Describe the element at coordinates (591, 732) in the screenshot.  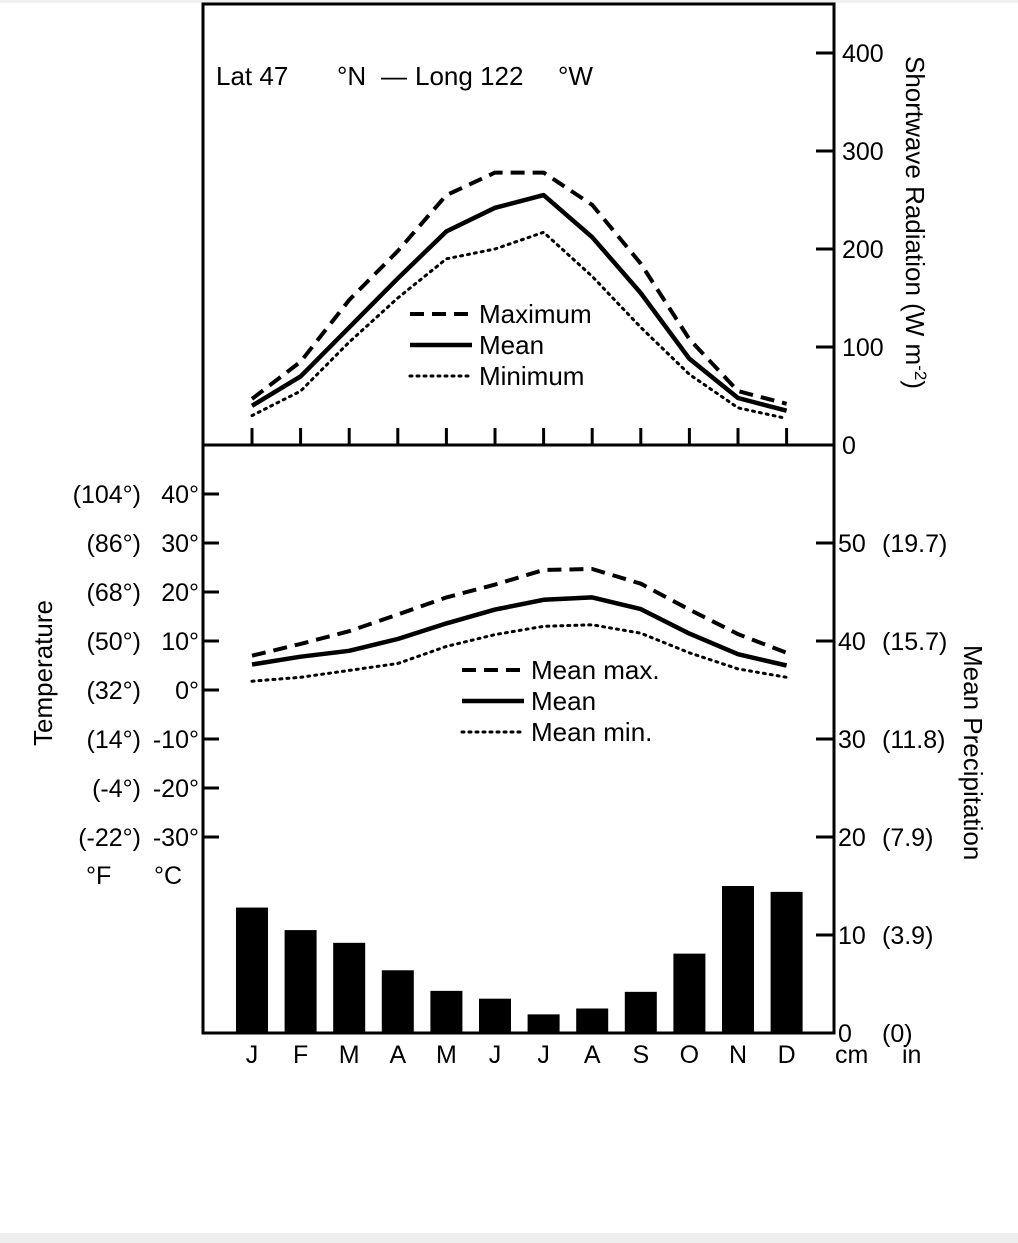
I see `temperature-legend-label: Mean min.` at that location.